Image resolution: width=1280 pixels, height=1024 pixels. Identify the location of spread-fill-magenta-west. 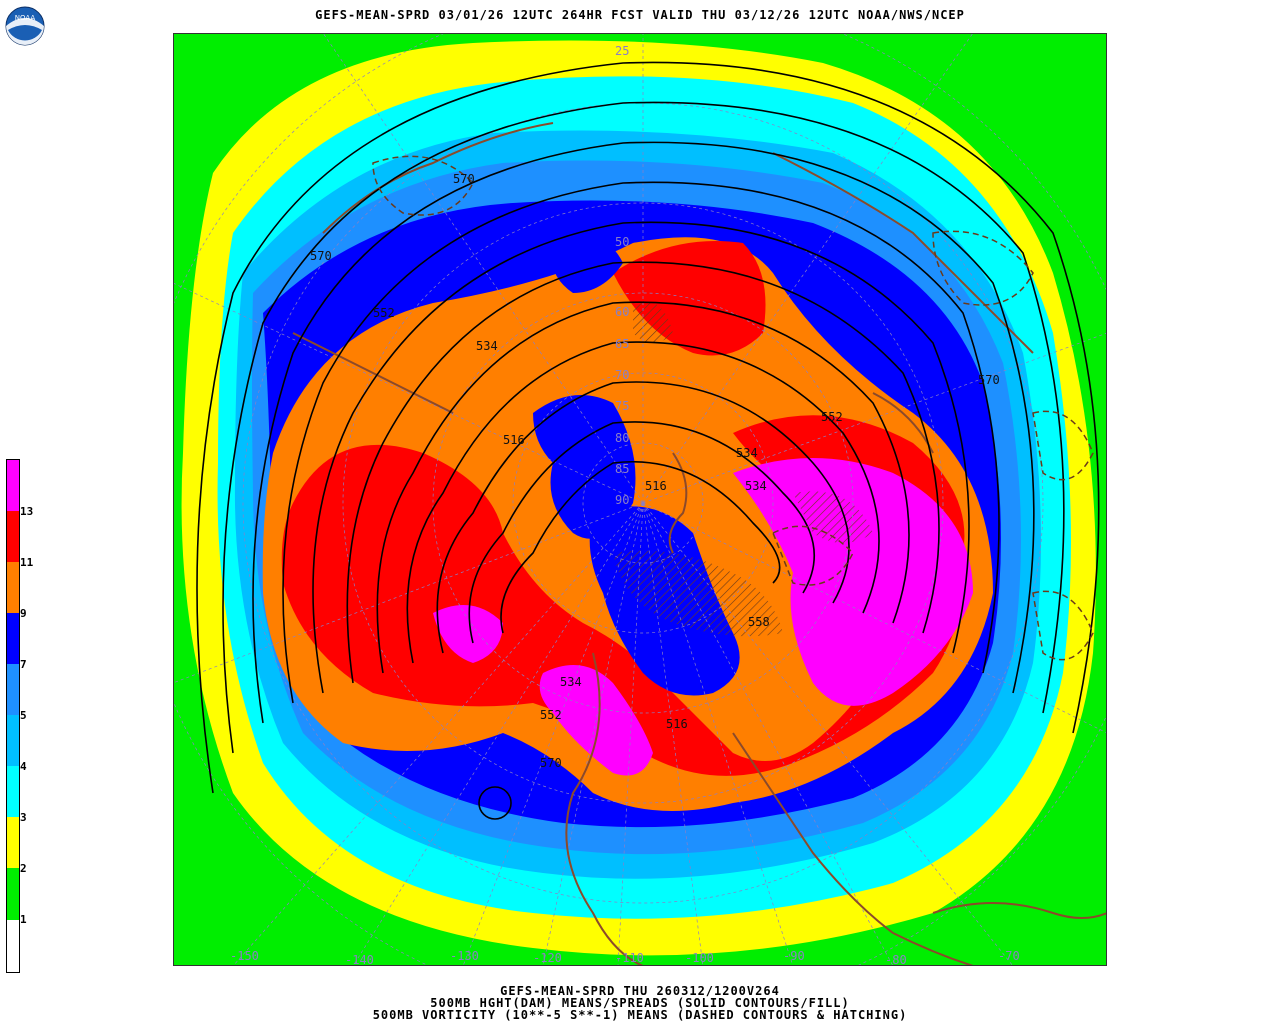
(468, 634).